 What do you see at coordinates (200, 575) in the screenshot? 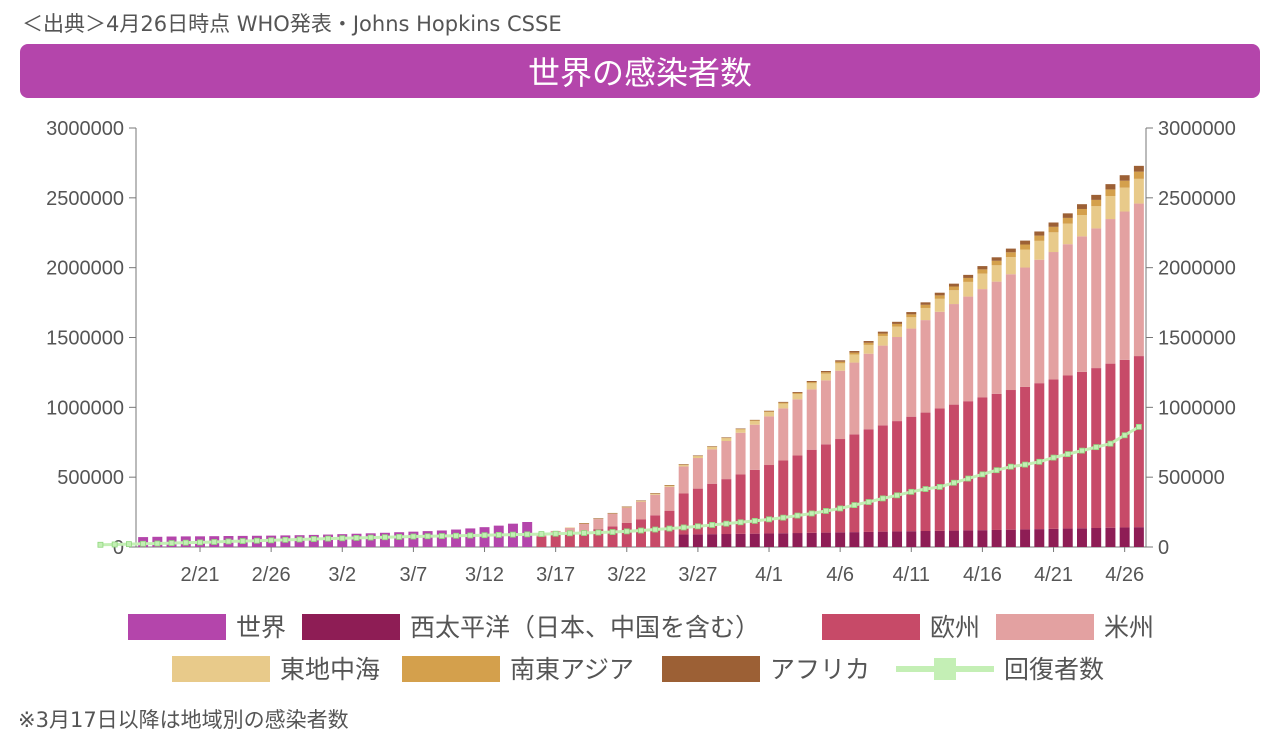
I see `x-tick-label: 2/21` at bounding box center [200, 575].